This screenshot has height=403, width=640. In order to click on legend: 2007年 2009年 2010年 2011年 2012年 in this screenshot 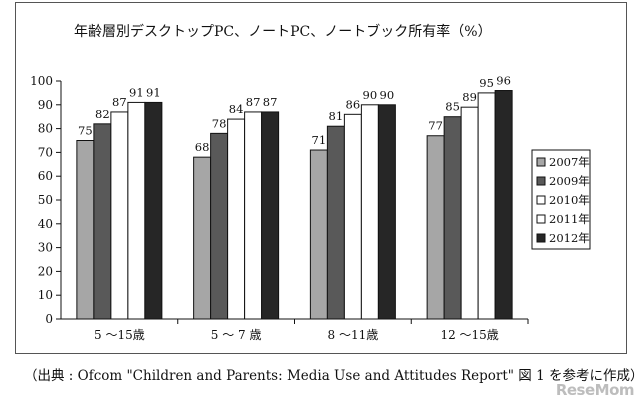, I will do `click(561, 199)`.